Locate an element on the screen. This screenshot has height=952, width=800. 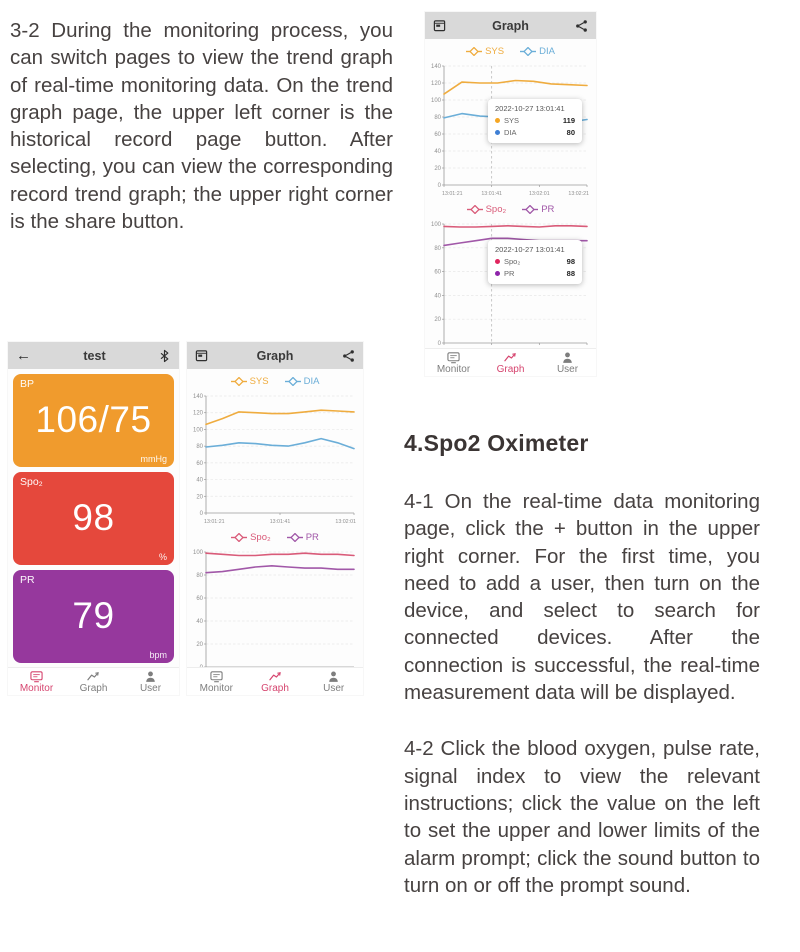
svg-text: 80 is located at coordinates (199, 576).